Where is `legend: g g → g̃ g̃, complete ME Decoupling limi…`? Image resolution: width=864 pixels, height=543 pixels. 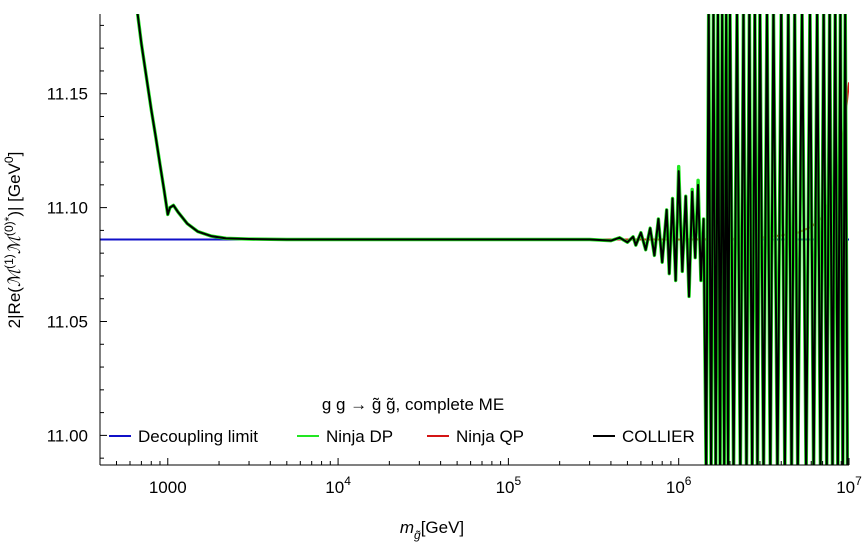
legend: g g → g̃ g̃, complete ME Decoupling limi… is located at coordinates (402, 420).